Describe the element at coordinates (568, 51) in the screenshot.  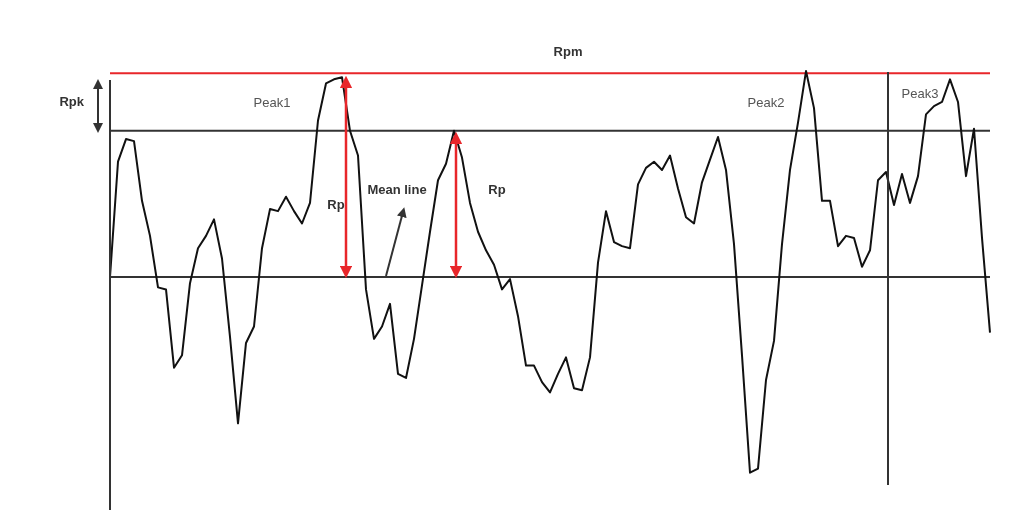
I see `text: Rpm` at that location.